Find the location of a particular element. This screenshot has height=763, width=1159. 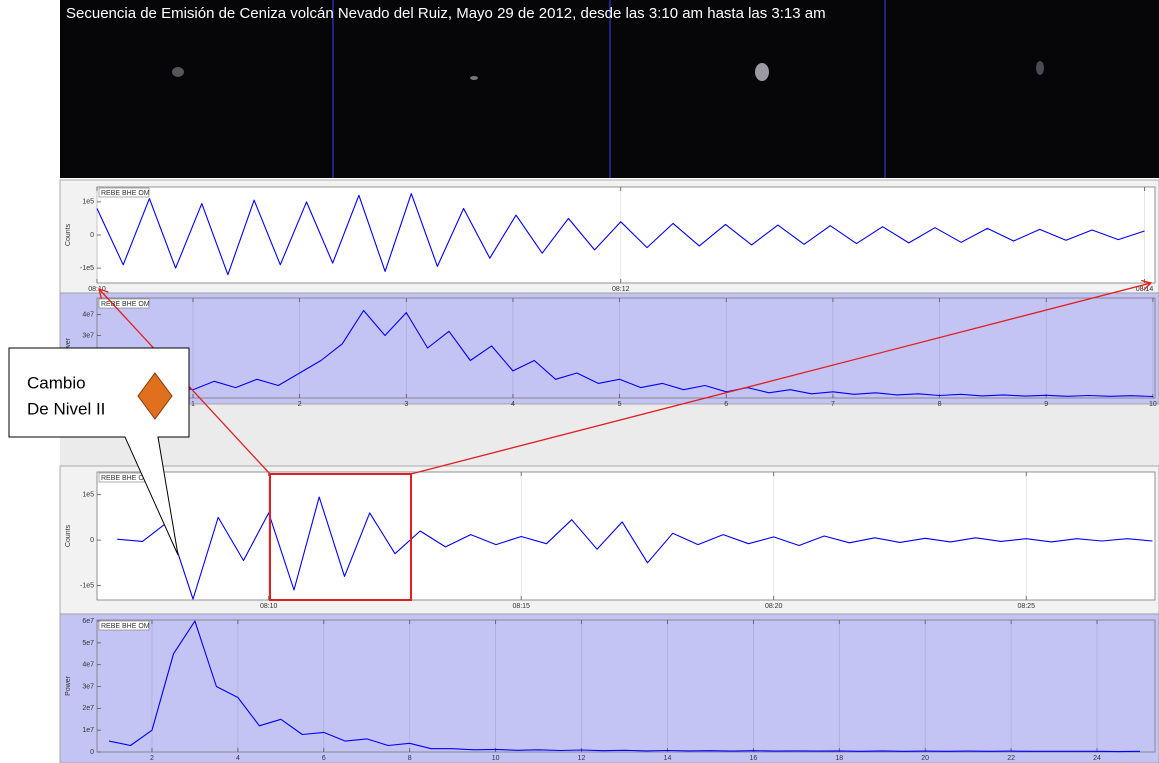

x-tick-label: 9 is located at coordinates (1046, 404).